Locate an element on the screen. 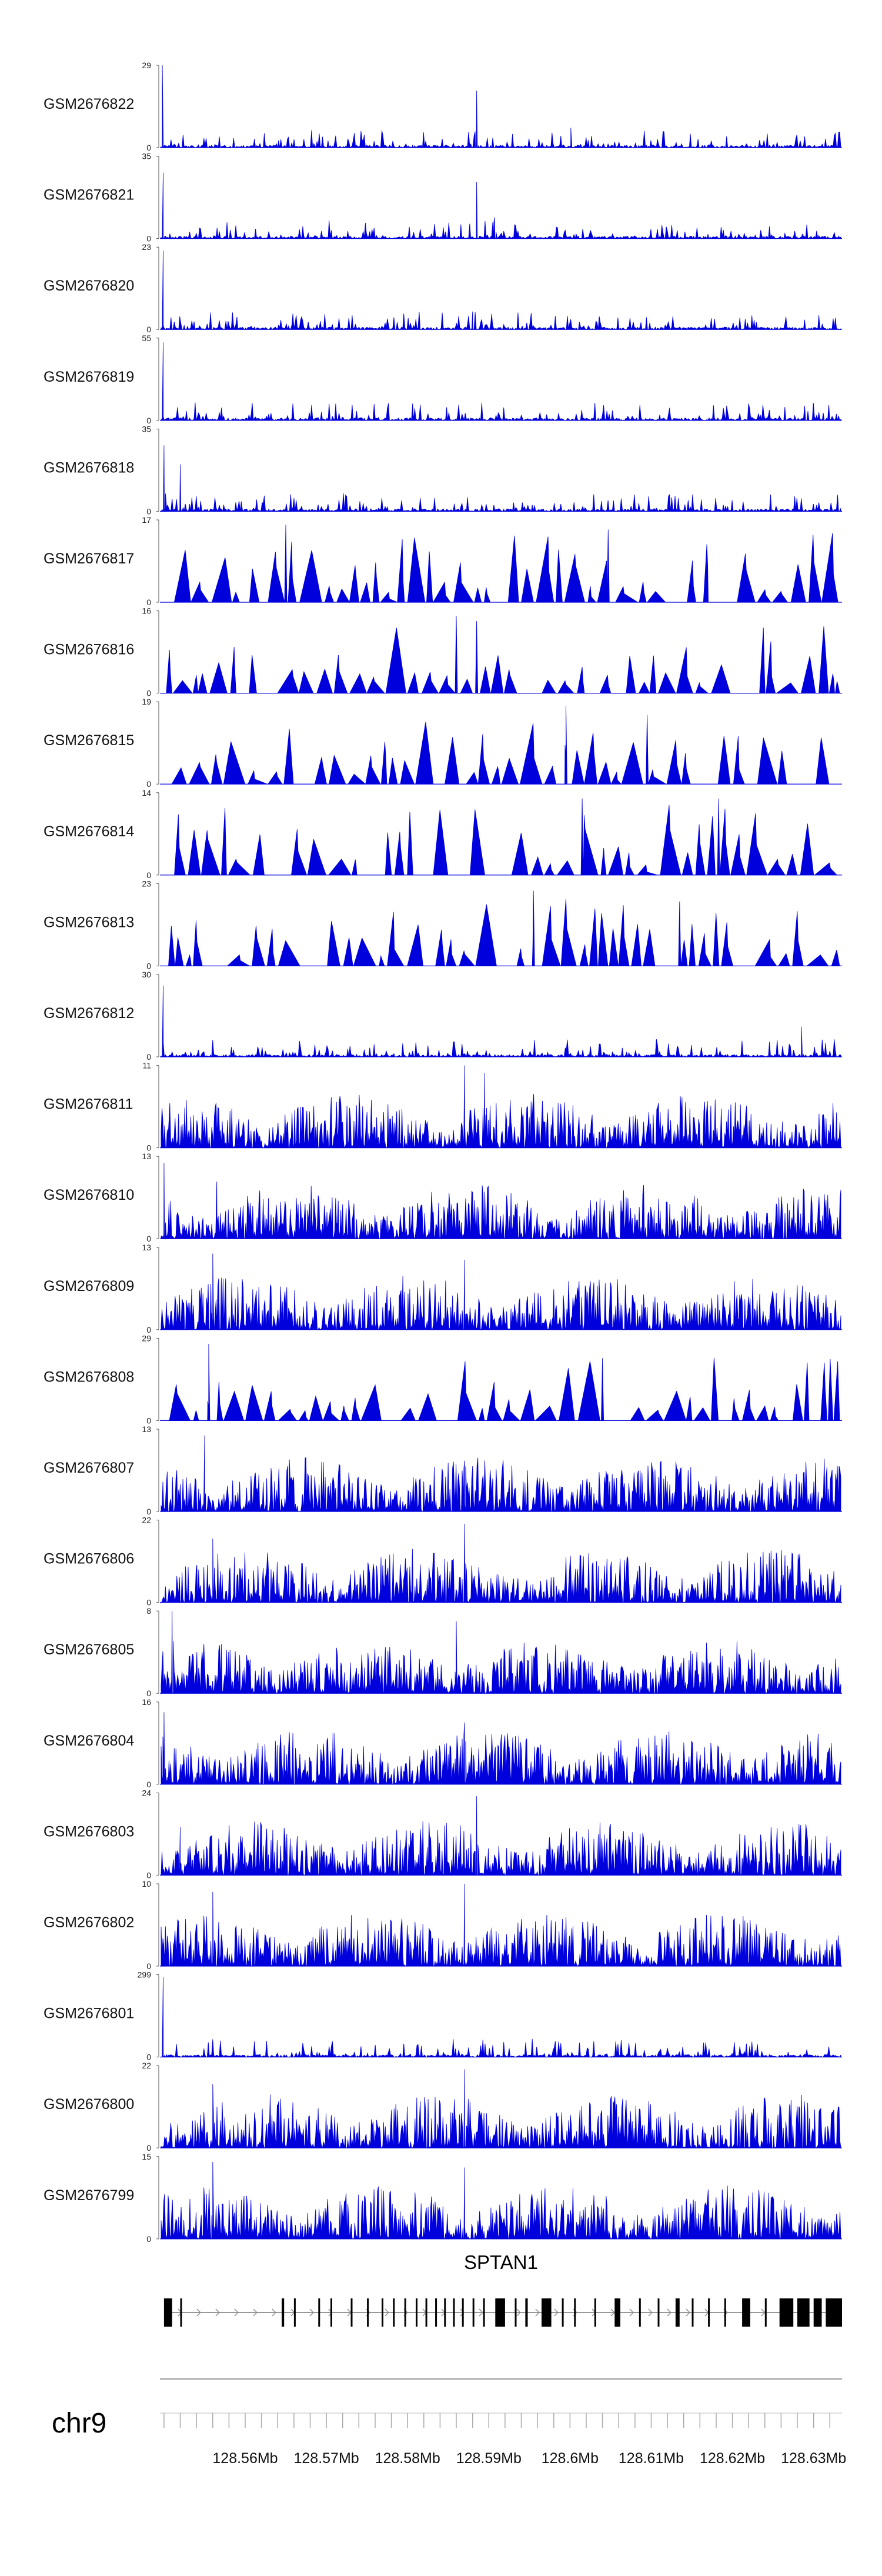  track-label: GSM2676813 is located at coordinates (89, 922).